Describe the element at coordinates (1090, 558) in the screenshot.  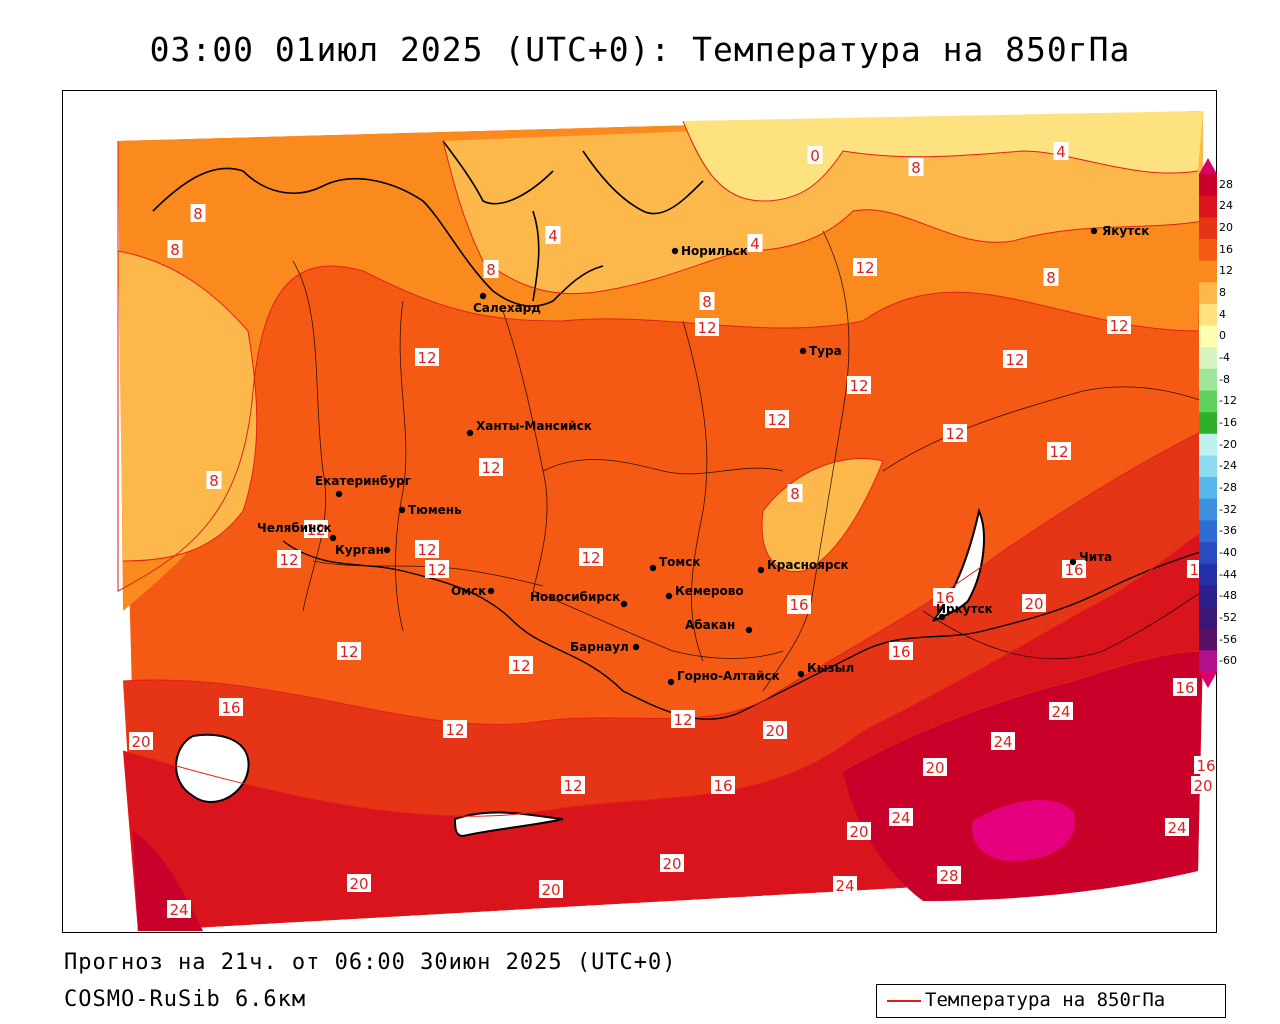
I see `city-marker: Чита` at that location.